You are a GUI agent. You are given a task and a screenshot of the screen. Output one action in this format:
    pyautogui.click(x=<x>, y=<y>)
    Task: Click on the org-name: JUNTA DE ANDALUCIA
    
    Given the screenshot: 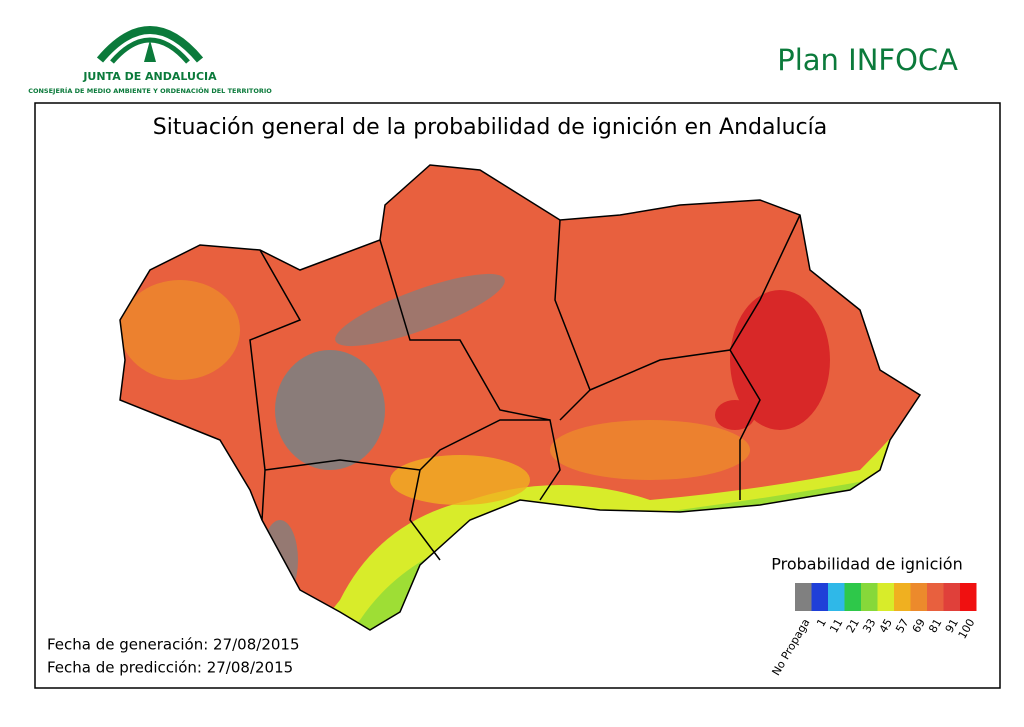 What is the action you would take?
    pyautogui.click(x=149, y=76)
    